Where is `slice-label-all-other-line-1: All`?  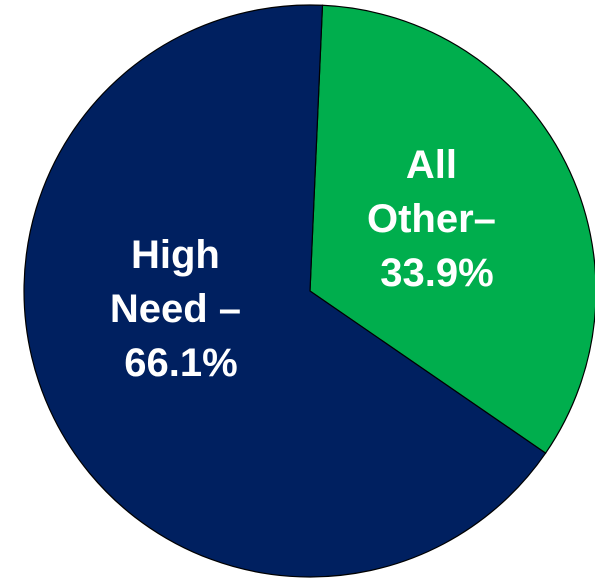
slice-label-all-other-line-1: All is located at coordinates (431, 165).